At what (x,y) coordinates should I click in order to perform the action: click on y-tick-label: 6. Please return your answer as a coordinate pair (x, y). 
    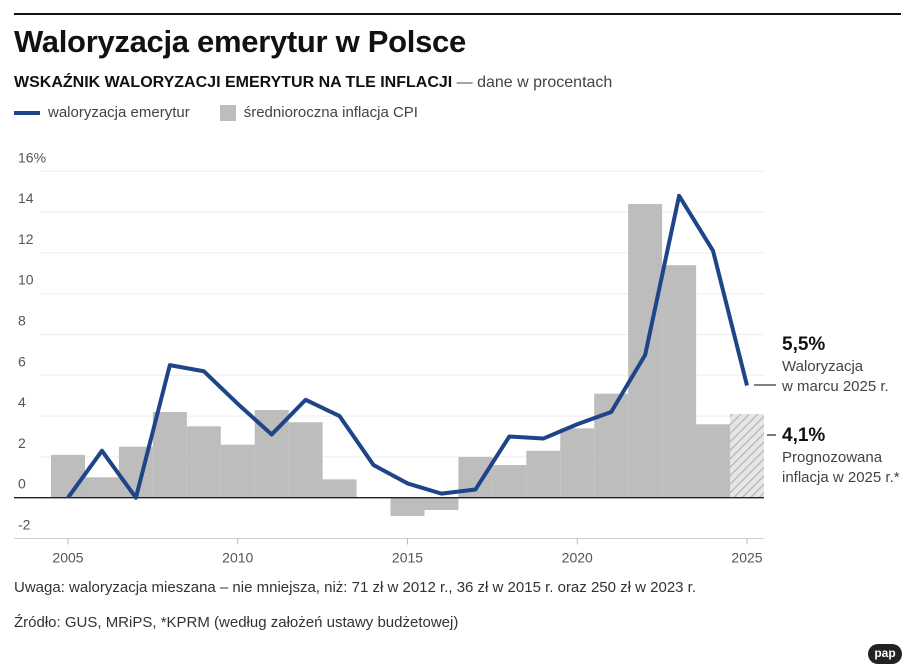
    Looking at the image, I should click on (22, 361).